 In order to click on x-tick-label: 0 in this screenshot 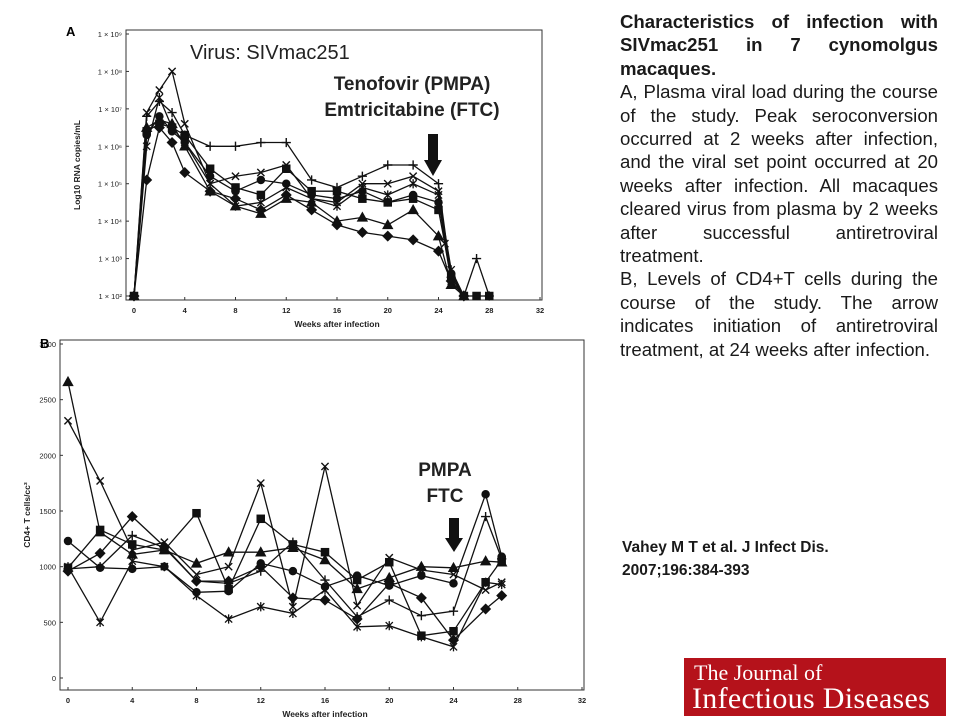, I will do `click(68, 700)`.